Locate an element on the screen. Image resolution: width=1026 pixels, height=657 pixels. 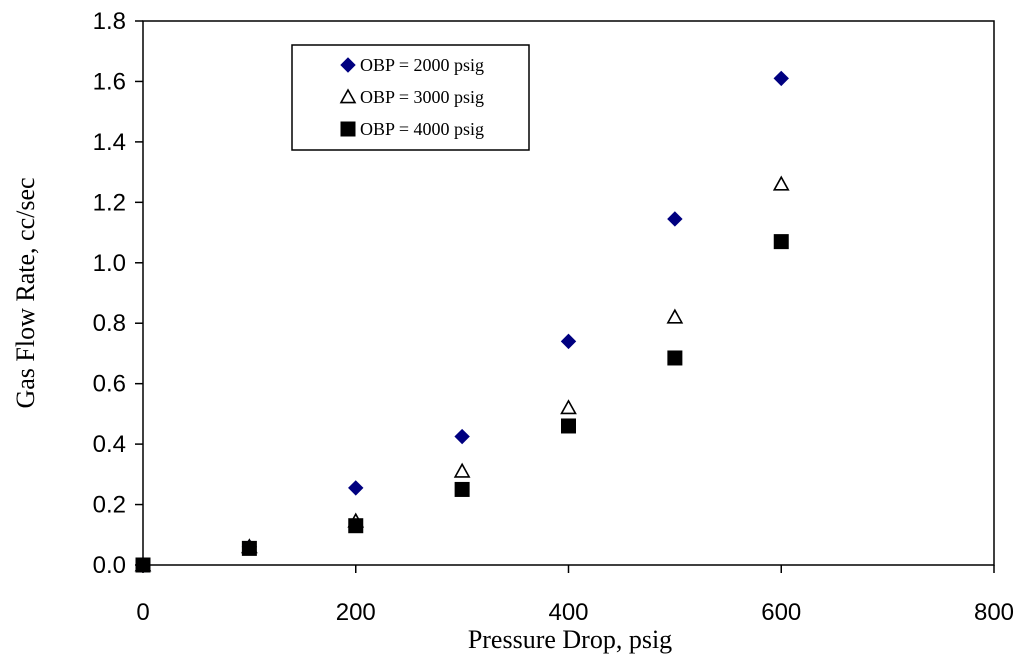
y-tick-label: 0.6 is located at coordinates (109, 384).